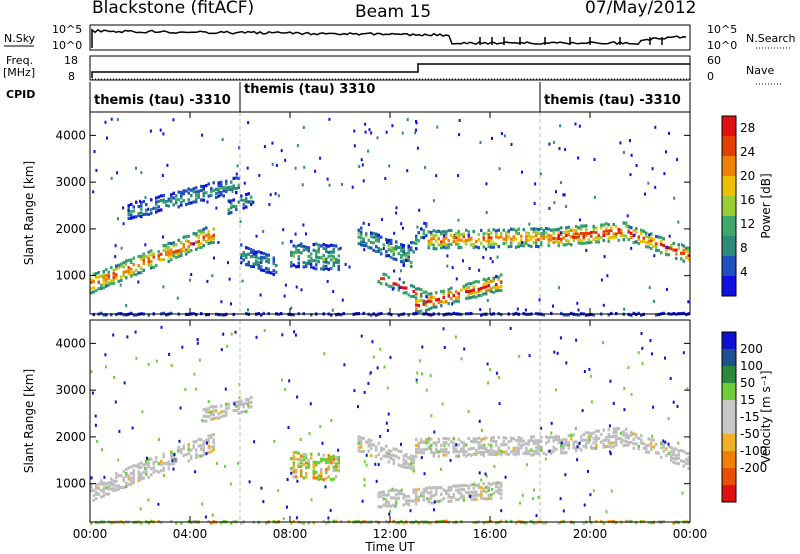 This screenshot has height=554, width=800. Describe the element at coordinates (162, 100) in the screenshot. I see `cpid-segment-1: themis (tau) -3310` at that location.